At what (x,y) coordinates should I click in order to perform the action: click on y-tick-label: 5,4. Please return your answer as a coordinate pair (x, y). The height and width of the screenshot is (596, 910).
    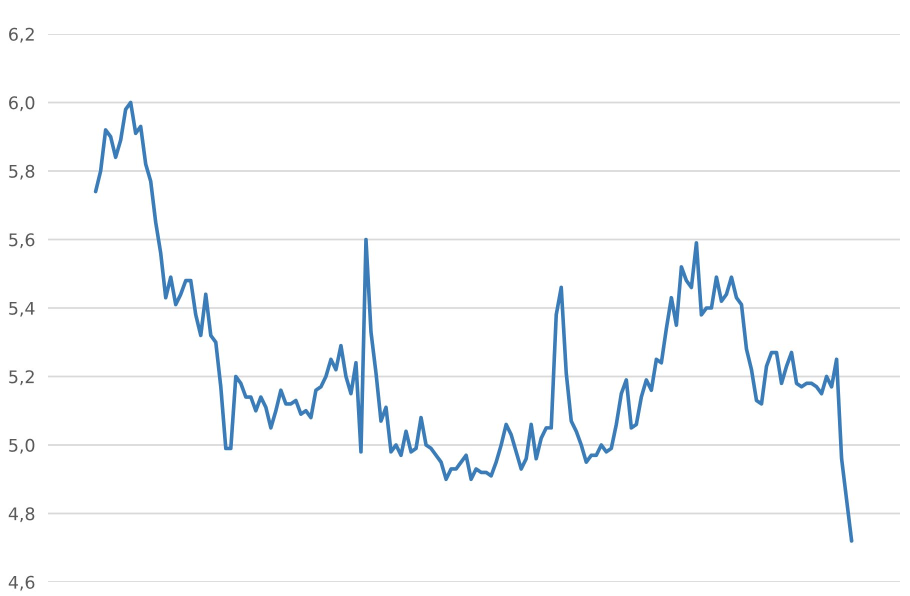
    Looking at the image, I should click on (22, 309).